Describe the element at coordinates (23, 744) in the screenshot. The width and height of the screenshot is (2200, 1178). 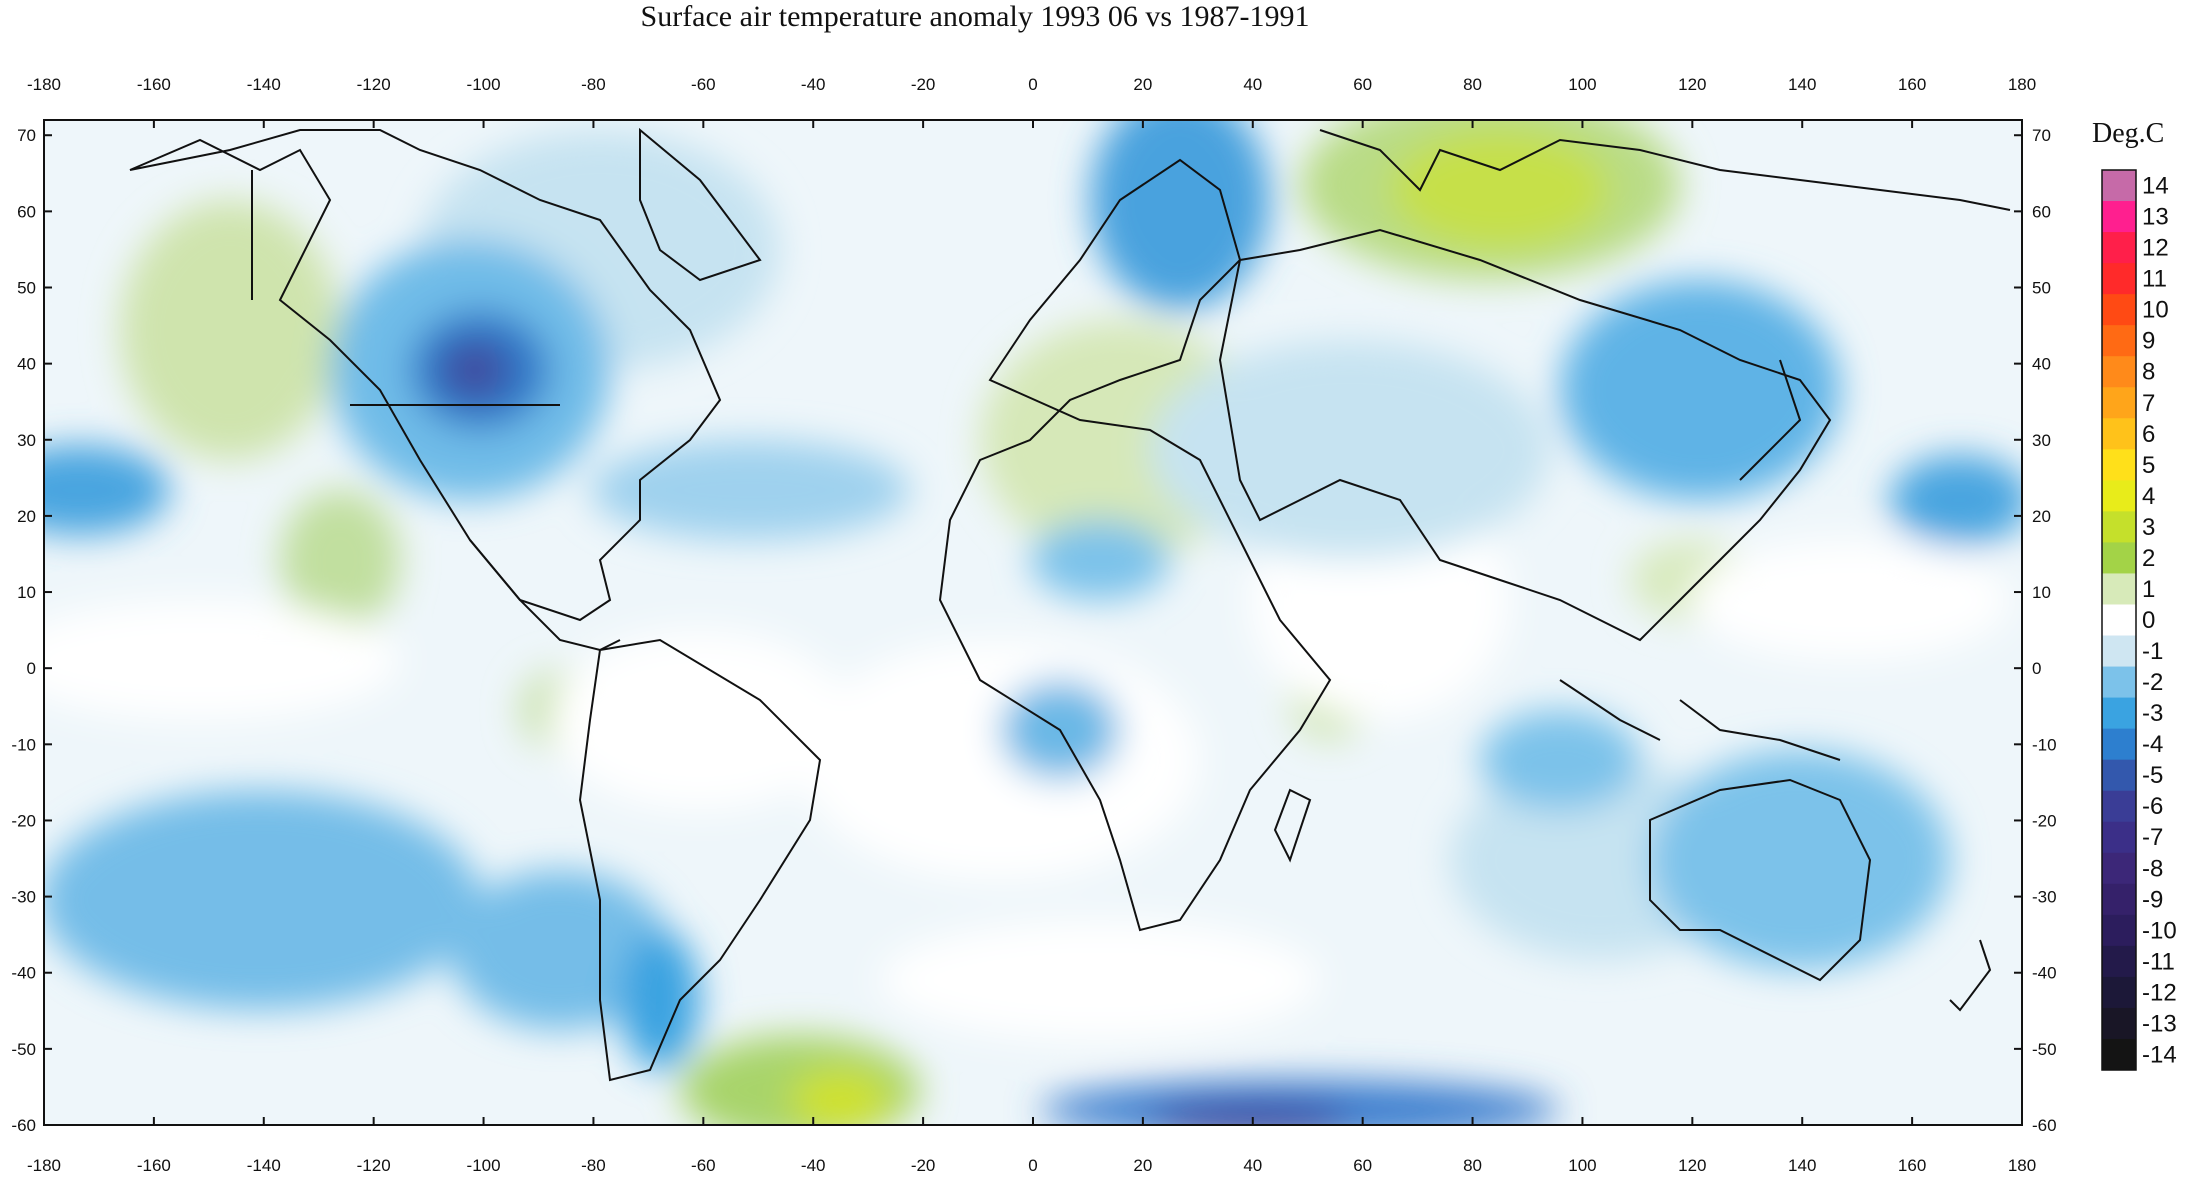
I see `lat-label: -10` at that location.